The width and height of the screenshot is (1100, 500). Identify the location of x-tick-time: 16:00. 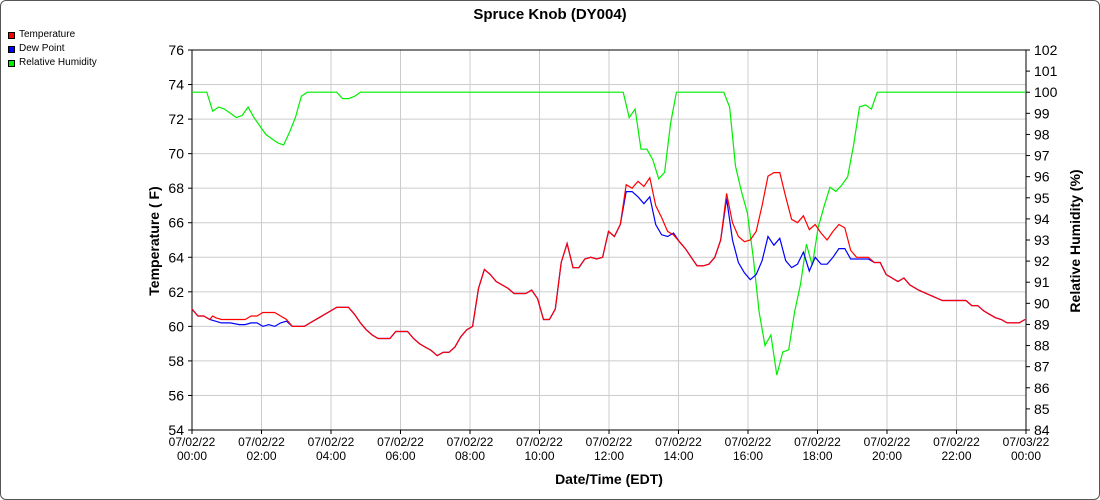
(748, 456).